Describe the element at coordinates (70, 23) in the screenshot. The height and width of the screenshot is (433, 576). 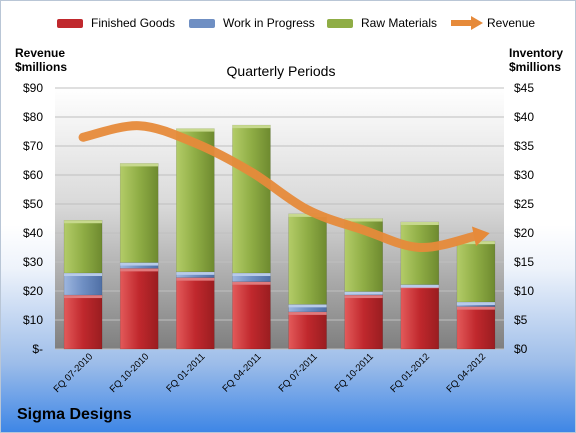
I see `legend-swatch-finished-goods` at that location.